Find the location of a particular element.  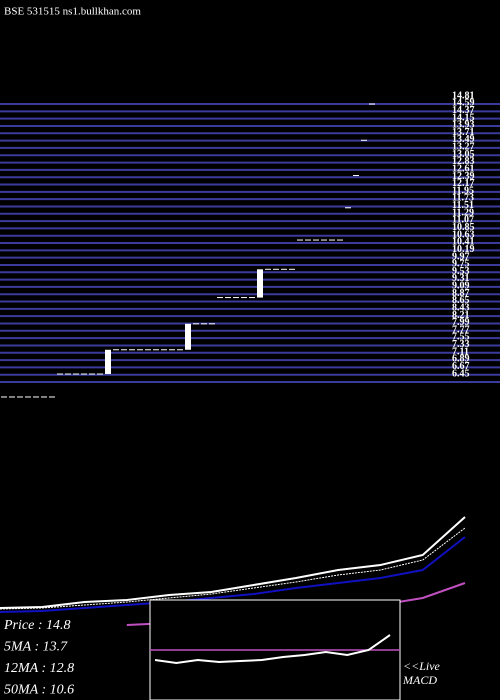

y-tick-label: 10.85 is located at coordinates (463, 227).